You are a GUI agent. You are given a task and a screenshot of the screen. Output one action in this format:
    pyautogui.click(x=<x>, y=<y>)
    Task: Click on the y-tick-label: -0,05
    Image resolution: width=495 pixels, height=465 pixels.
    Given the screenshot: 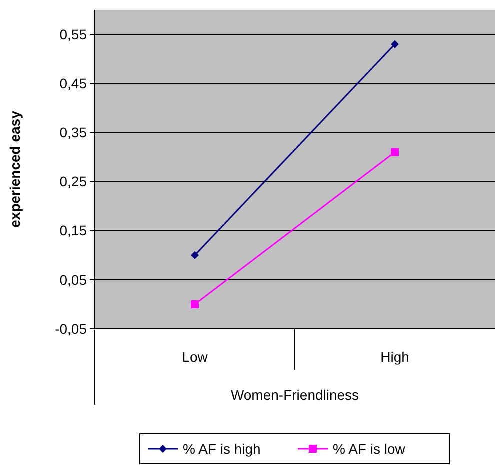 What is the action you would take?
    pyautogui.click(x=71, y=328)
    